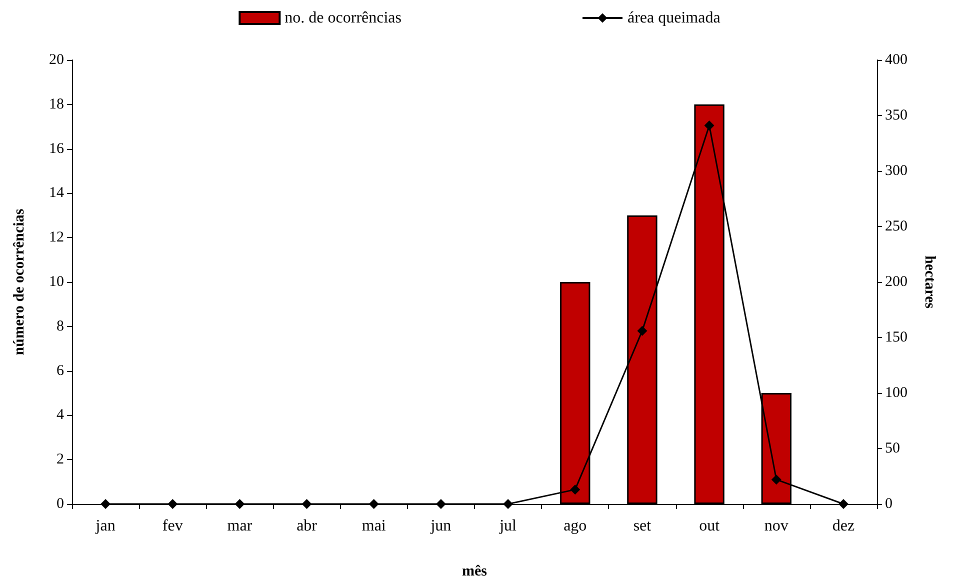  Describe the element at coordinates (930, 282) in the screenshot. I see `y2-axis-title: hectares` at that location.